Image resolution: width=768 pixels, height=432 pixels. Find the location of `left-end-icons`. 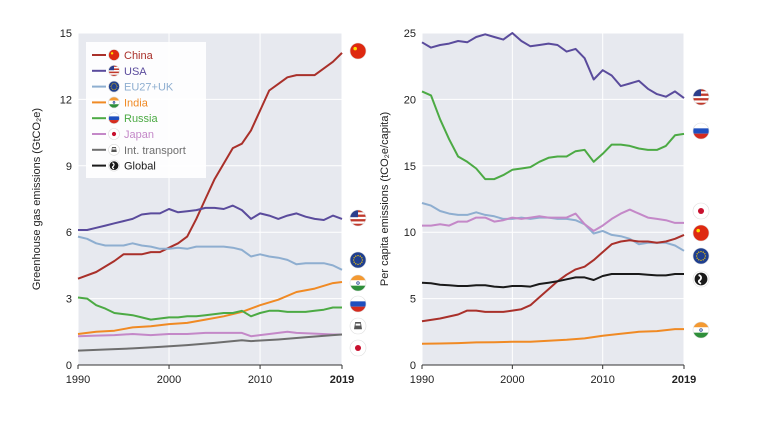

left-end-icons is located at coordinates (358, 199).